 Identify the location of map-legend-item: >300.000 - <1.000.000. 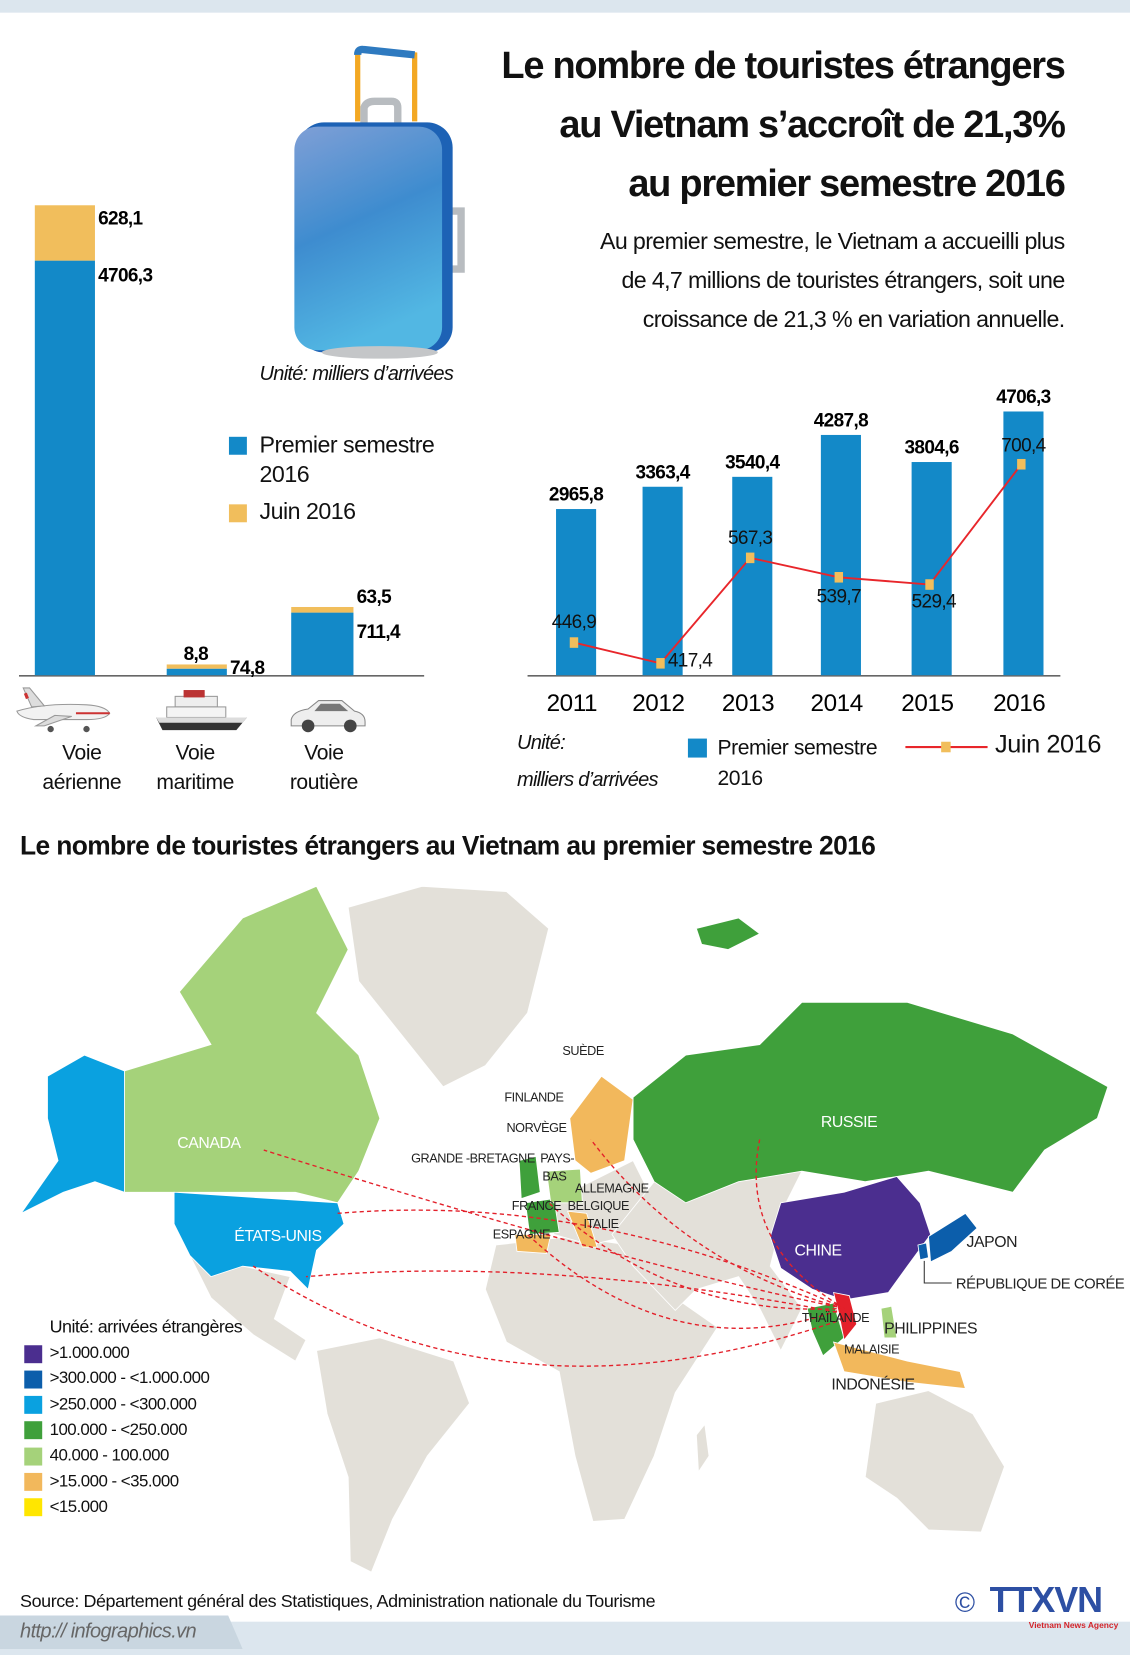
(117, 1379).